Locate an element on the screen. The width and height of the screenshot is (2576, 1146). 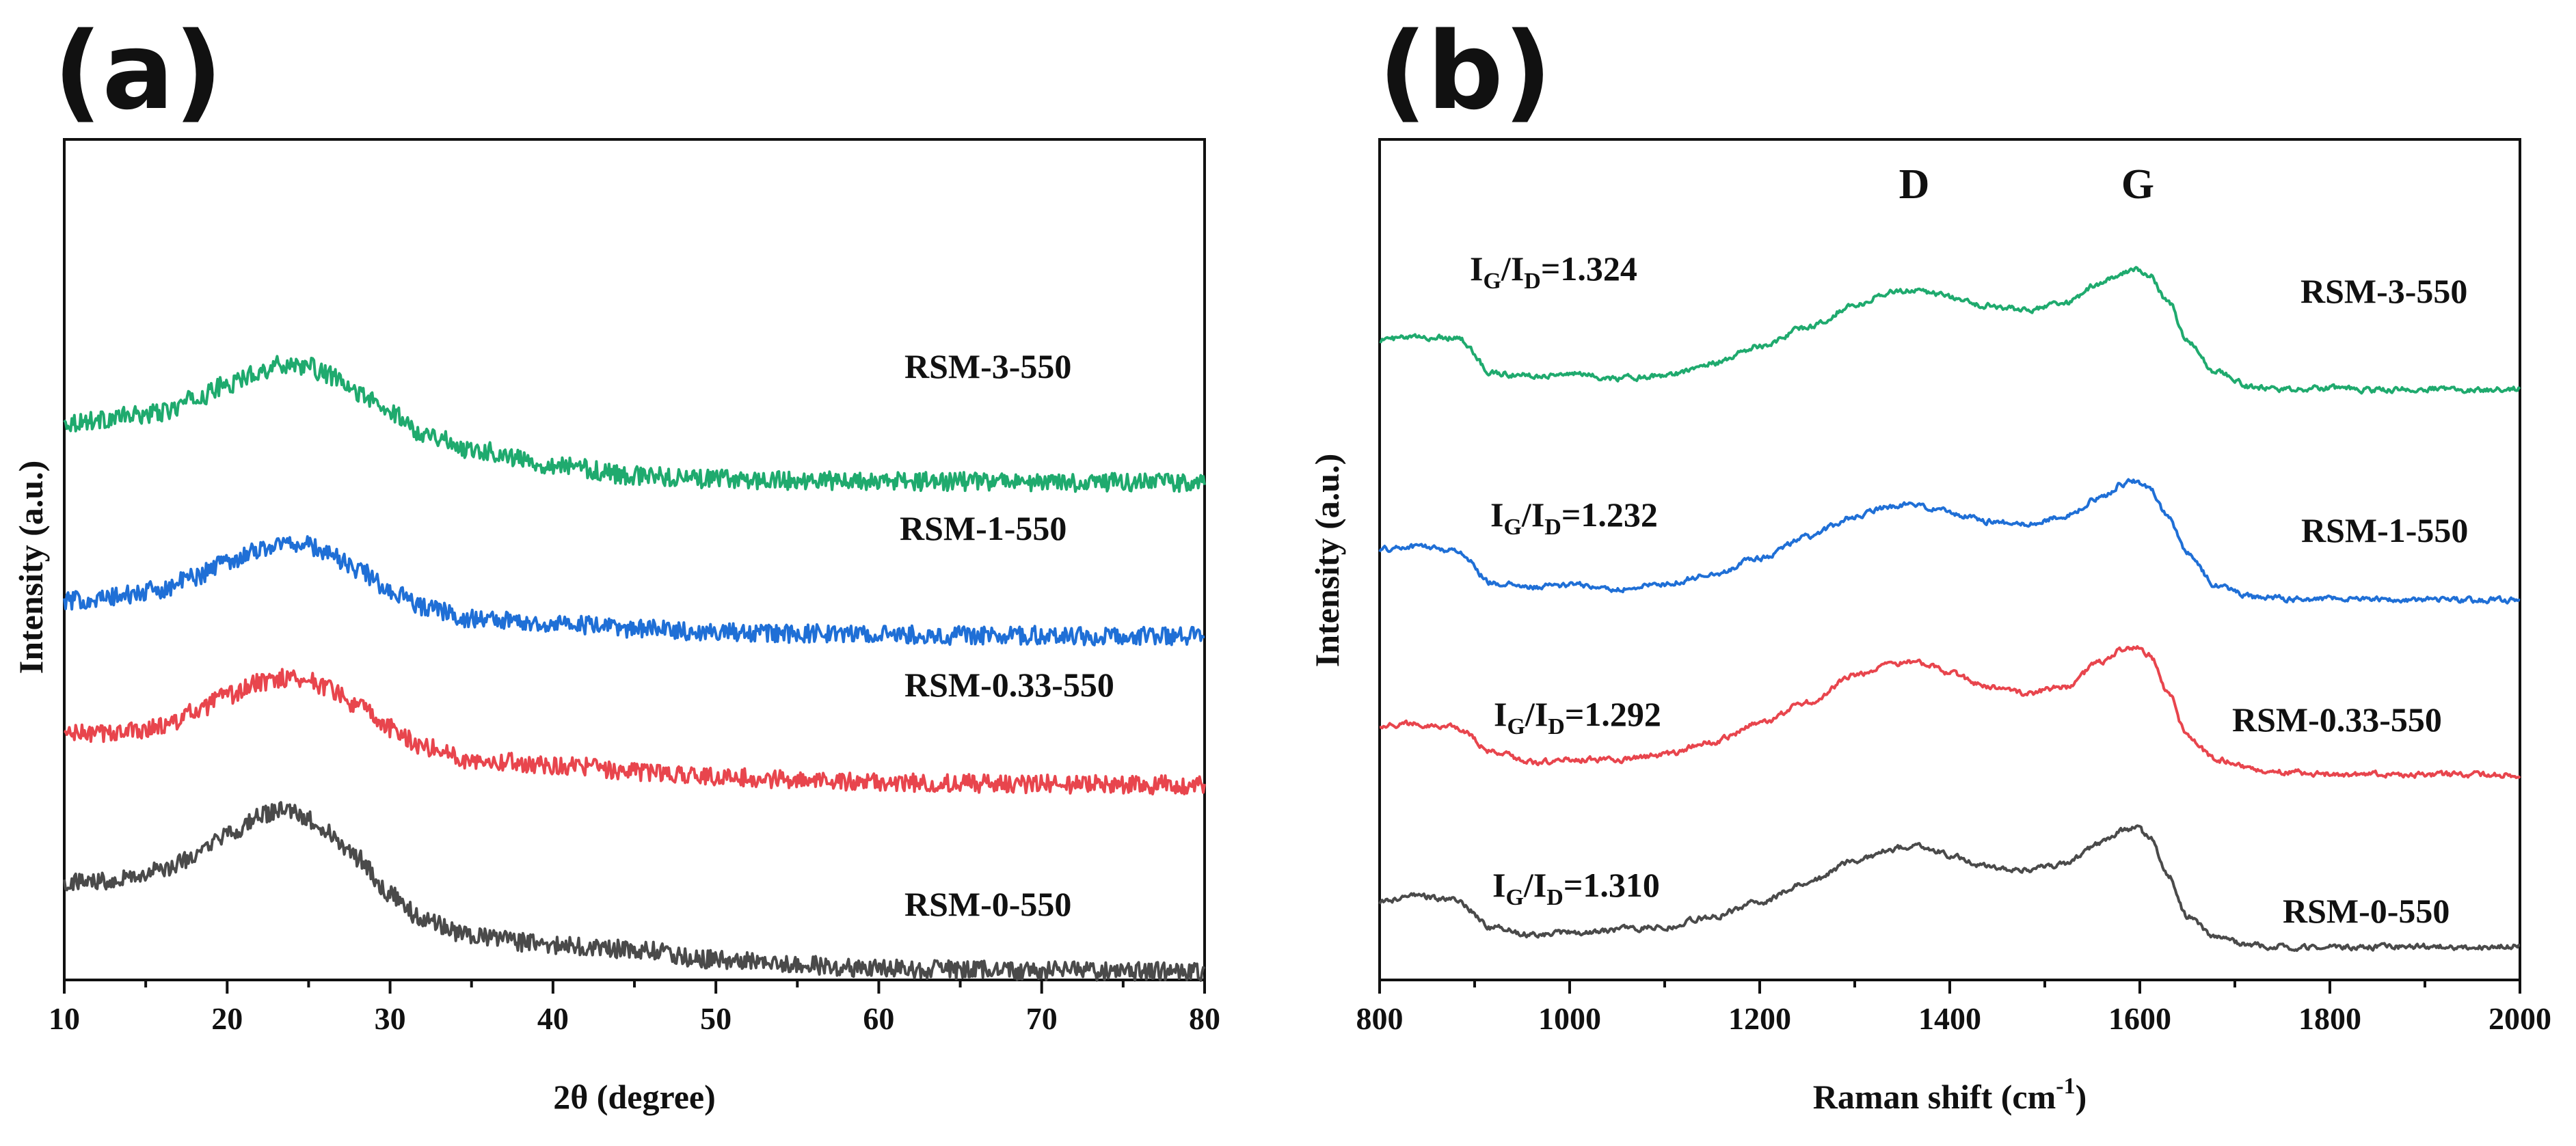
peak-label-d: D is located at coordinates (1914, 184).